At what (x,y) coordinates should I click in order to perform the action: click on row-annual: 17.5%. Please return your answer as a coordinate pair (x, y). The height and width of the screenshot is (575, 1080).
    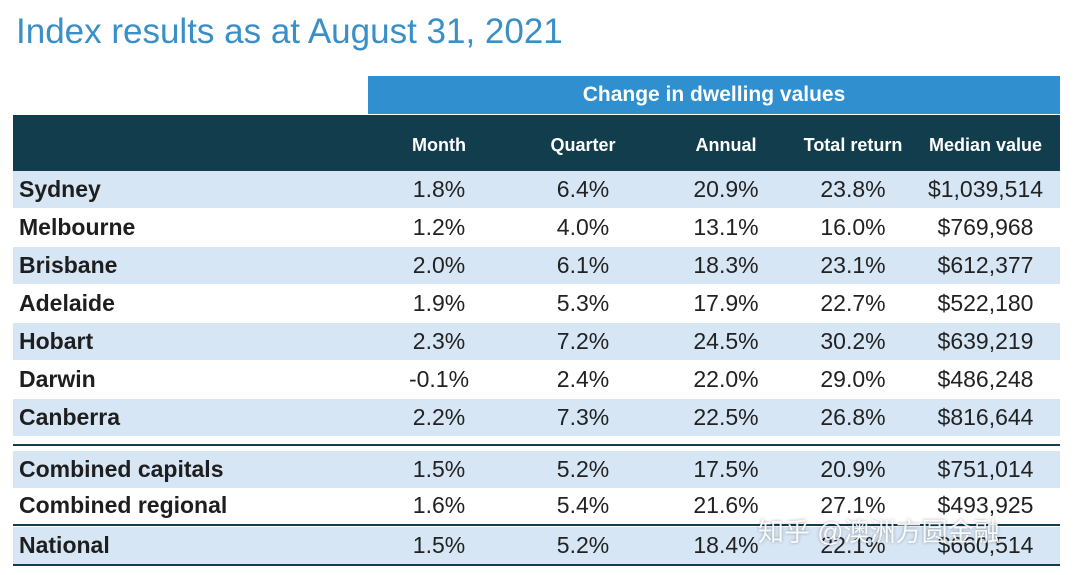
    Looking at the image, I should click on (726, 469).